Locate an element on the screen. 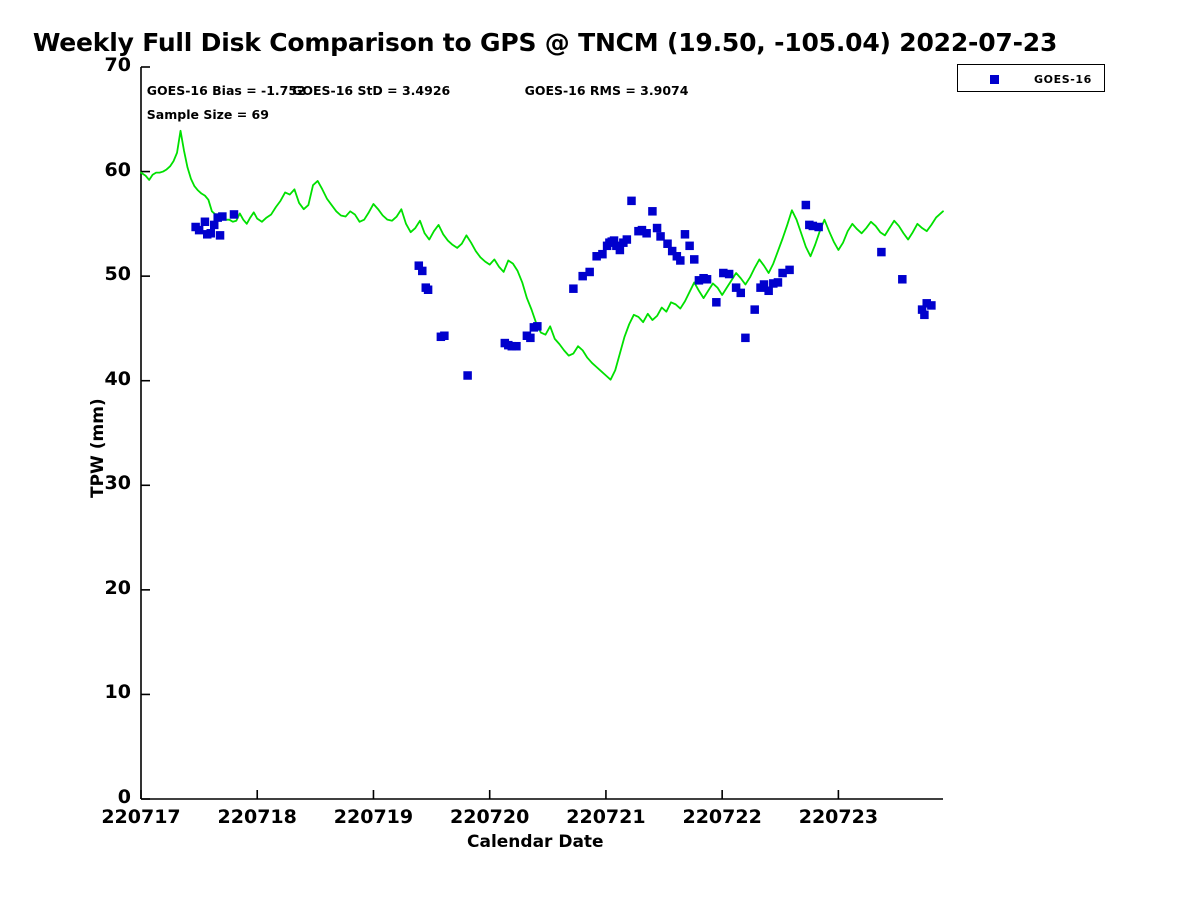  y-tick-label: 30 is located at coordinates (117, 483).